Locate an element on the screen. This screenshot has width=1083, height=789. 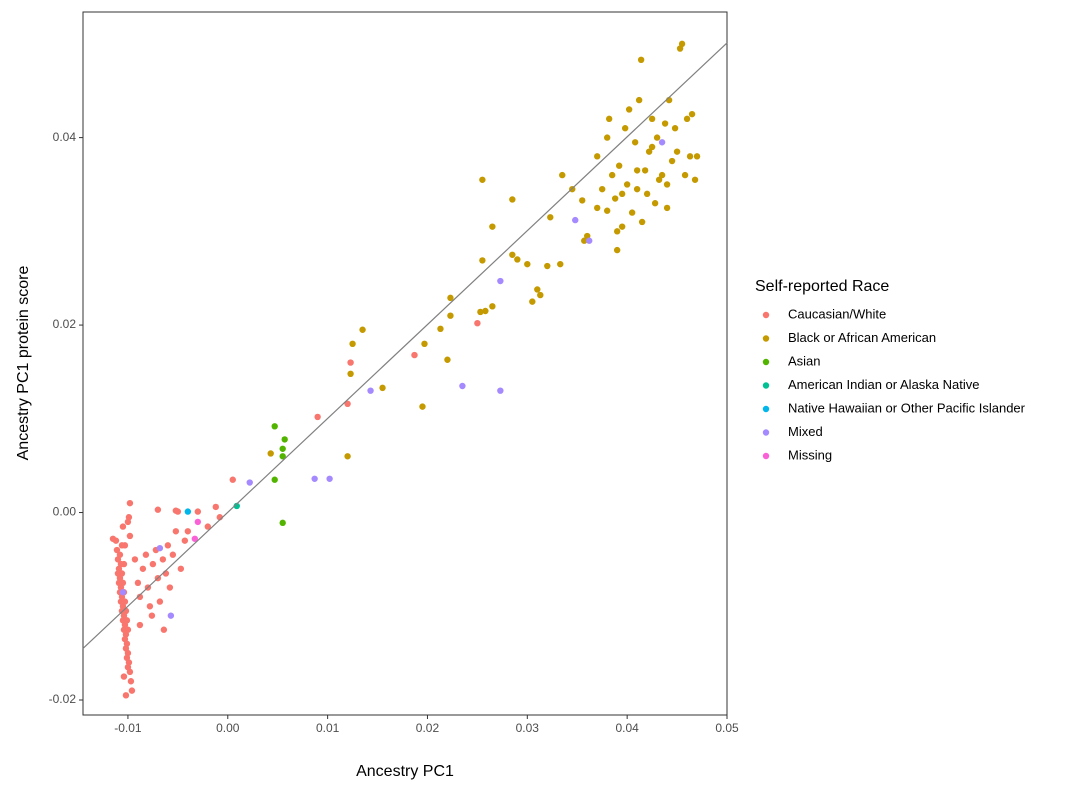
x-tick-label: -0.01 is located at coordinates (128, 728).